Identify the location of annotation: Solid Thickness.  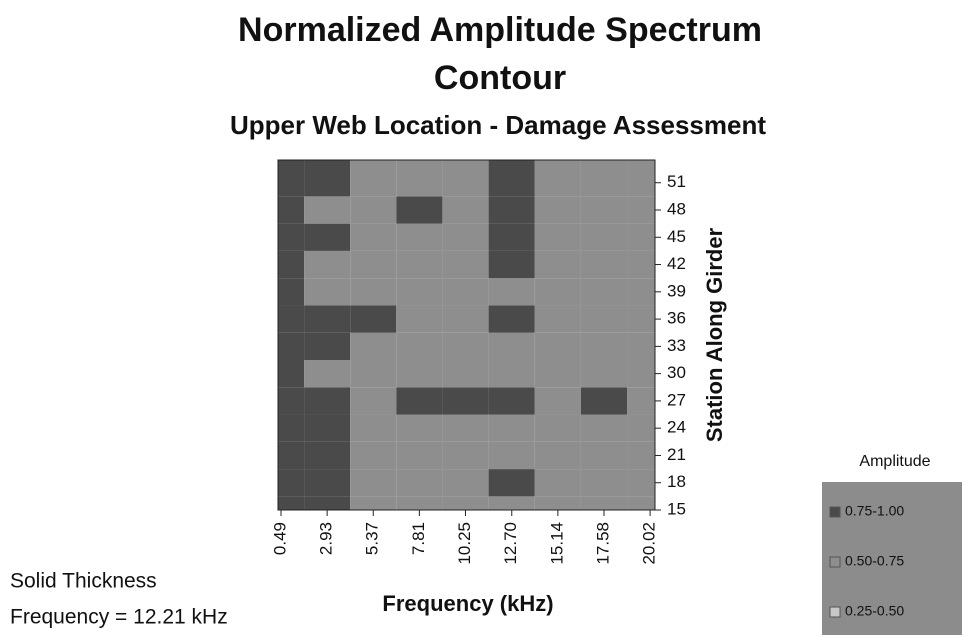
(83, 581).